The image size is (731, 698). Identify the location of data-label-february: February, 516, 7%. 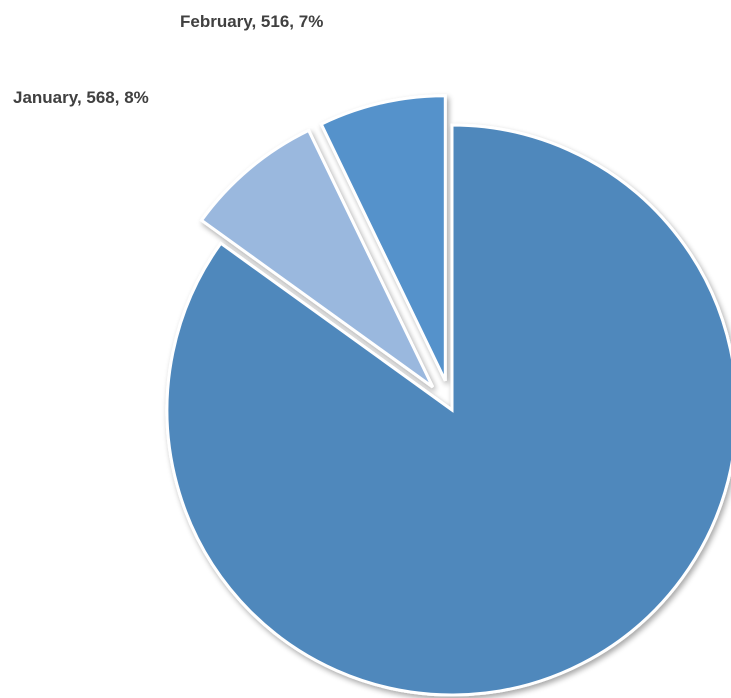
(251, 21).